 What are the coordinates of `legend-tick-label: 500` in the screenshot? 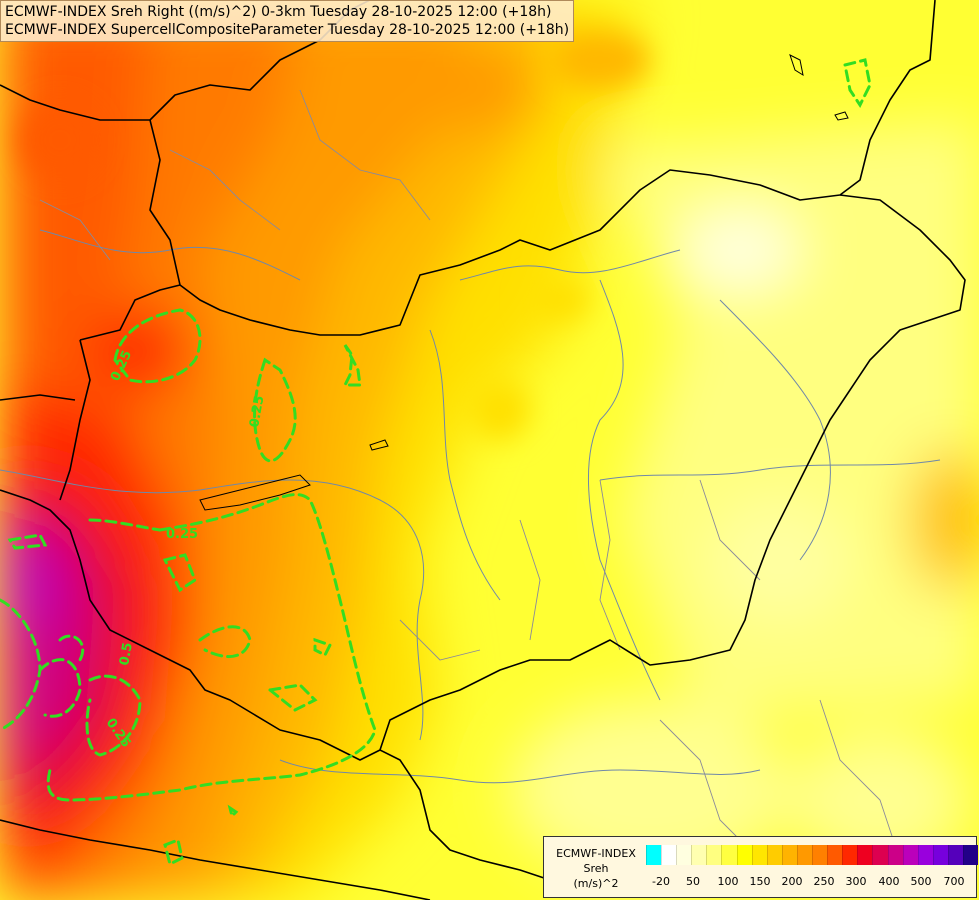 It's located at (921, 881).